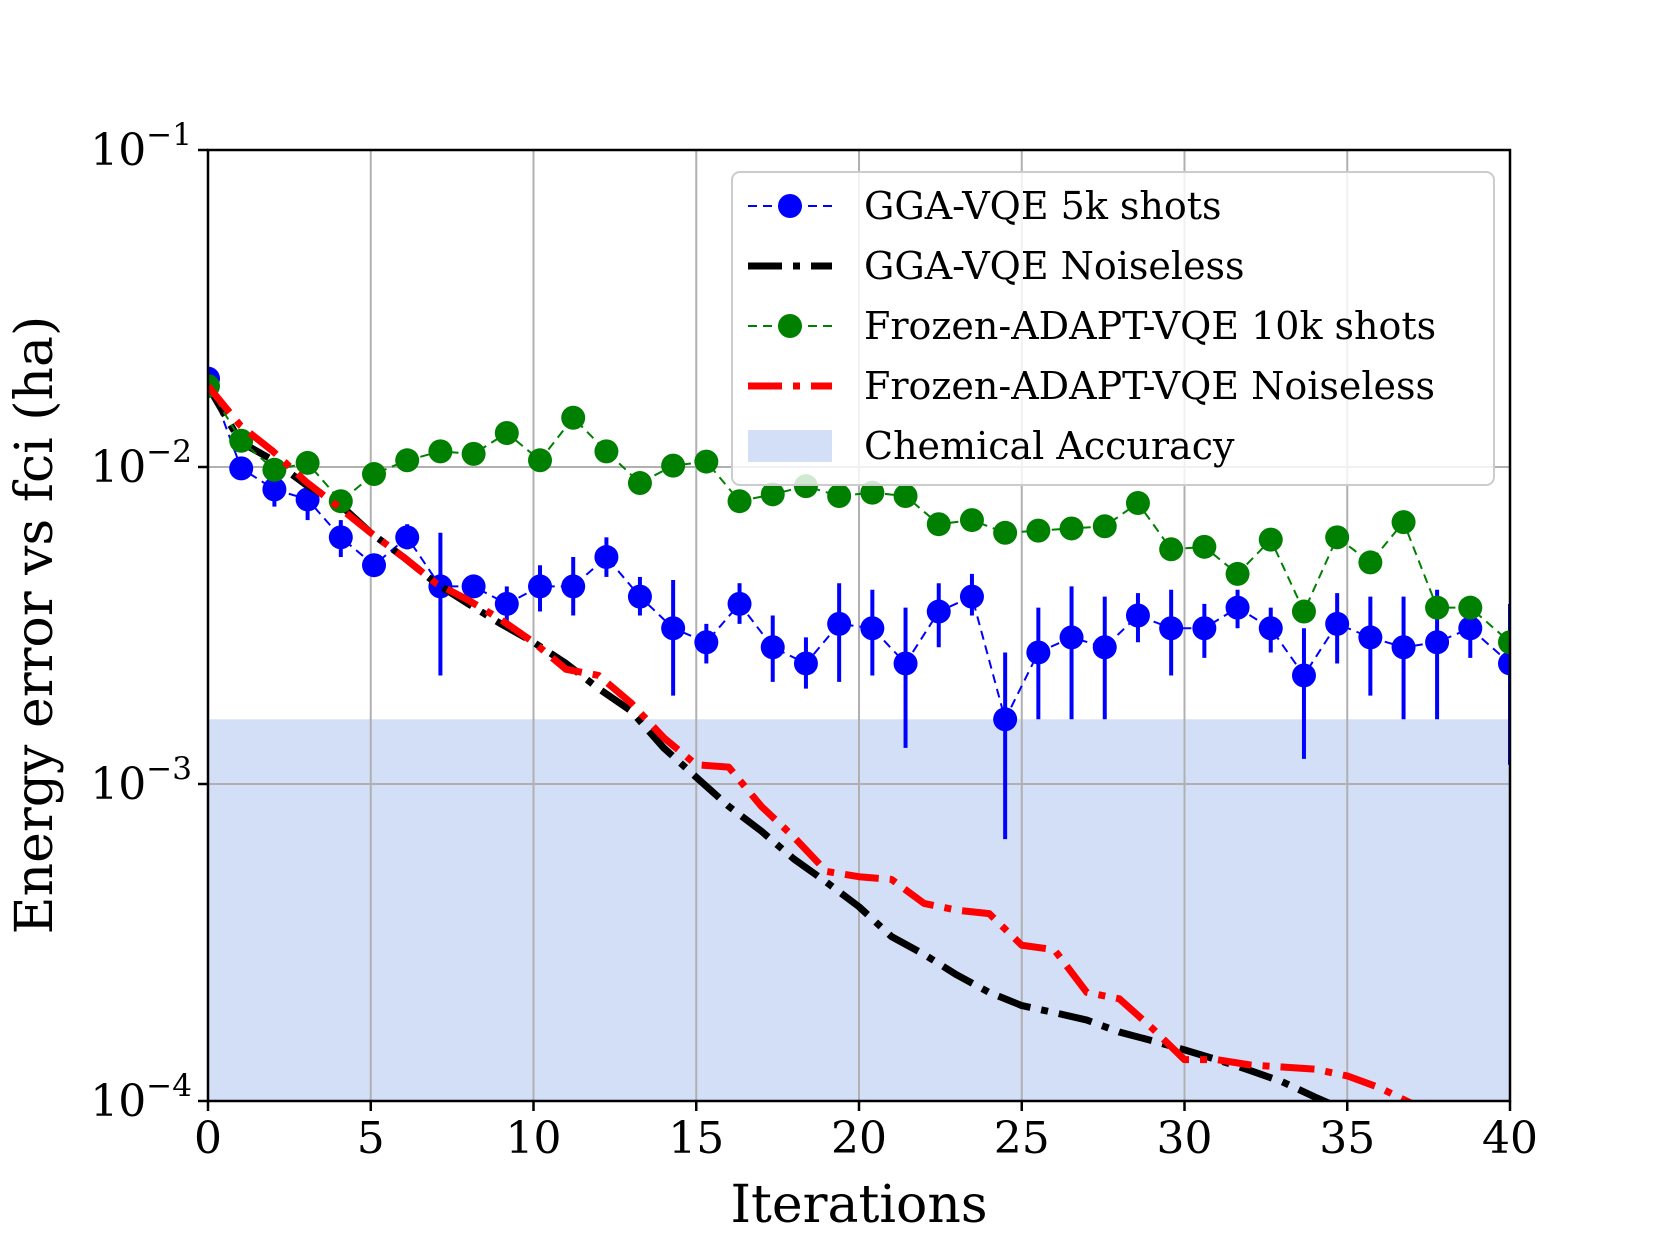 Image resolution: width=1661 pixels, height=1246 pixels. Describe the element at coordinates (169, 135) in the screenshot. I see `y-tick-exponent: −1` at that location.